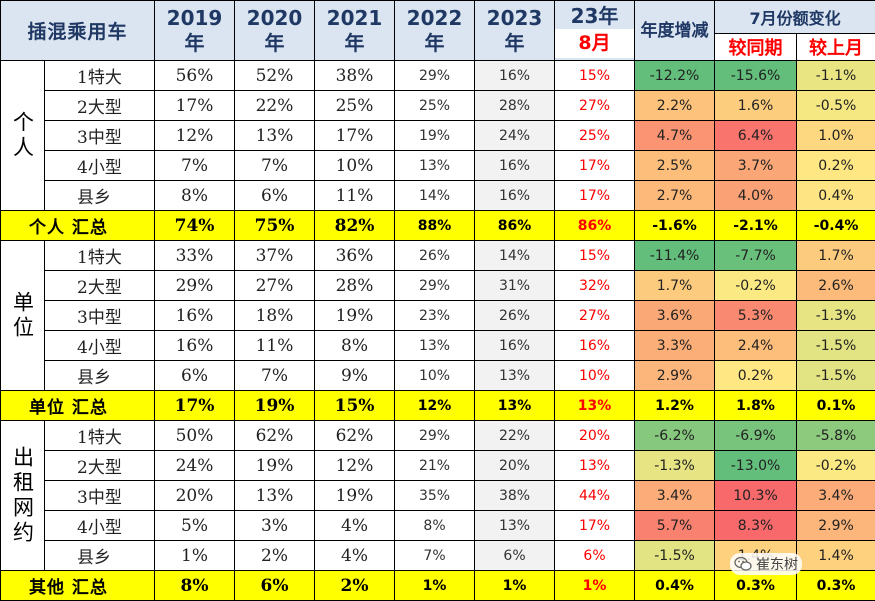 This screenshot has width=875, height=601. What do you see at coordinates (99, 195) in the screenshot?
I see `segment-label: 县乡` at bounding box center [99, 195].